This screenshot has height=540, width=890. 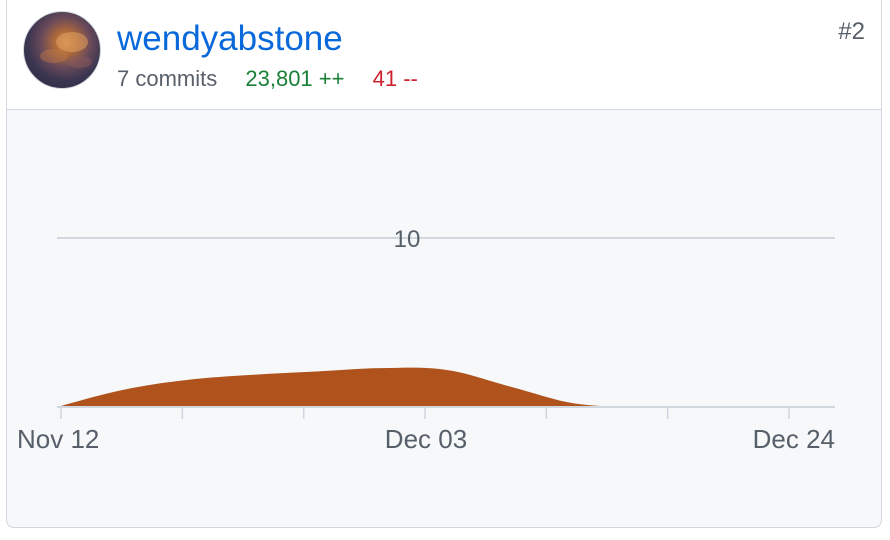 I want to click on contribution-stats: 7 commits 23,801 ++ 41 --, so click(x=278, y=79).